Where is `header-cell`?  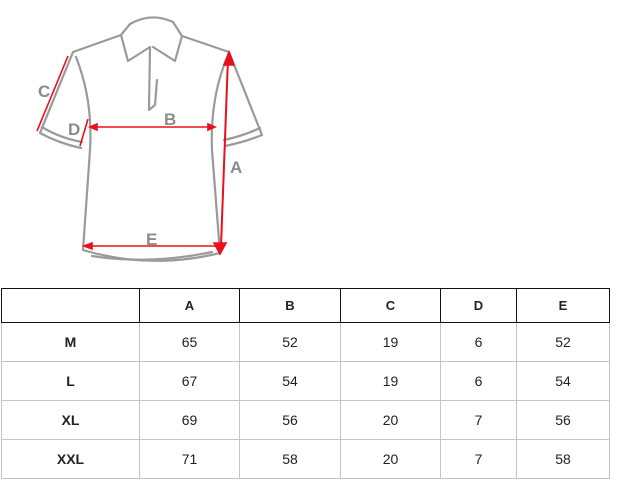 header-cell is located at coordinates (70, 305).